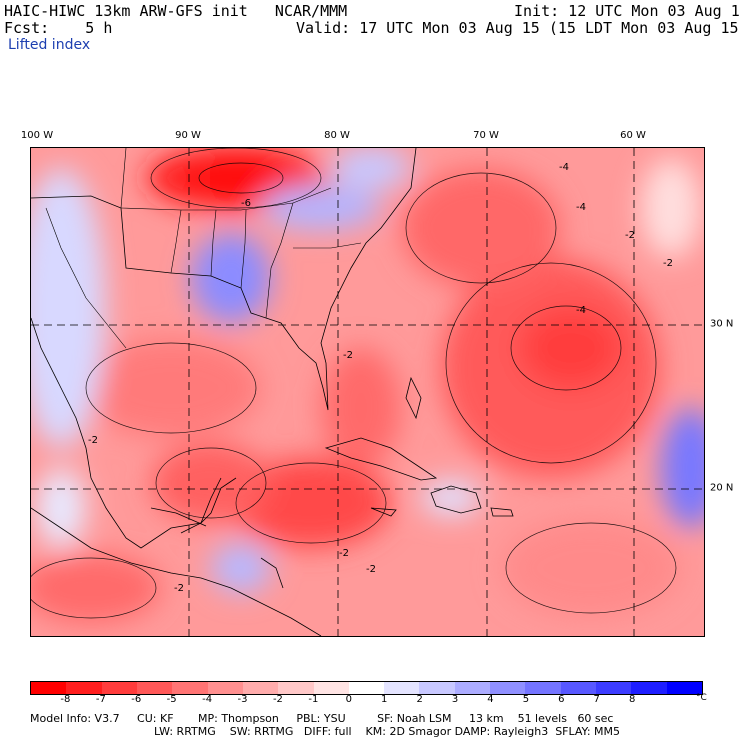  I want to click on colorbar-tick-label: 2, so click(419, 699).